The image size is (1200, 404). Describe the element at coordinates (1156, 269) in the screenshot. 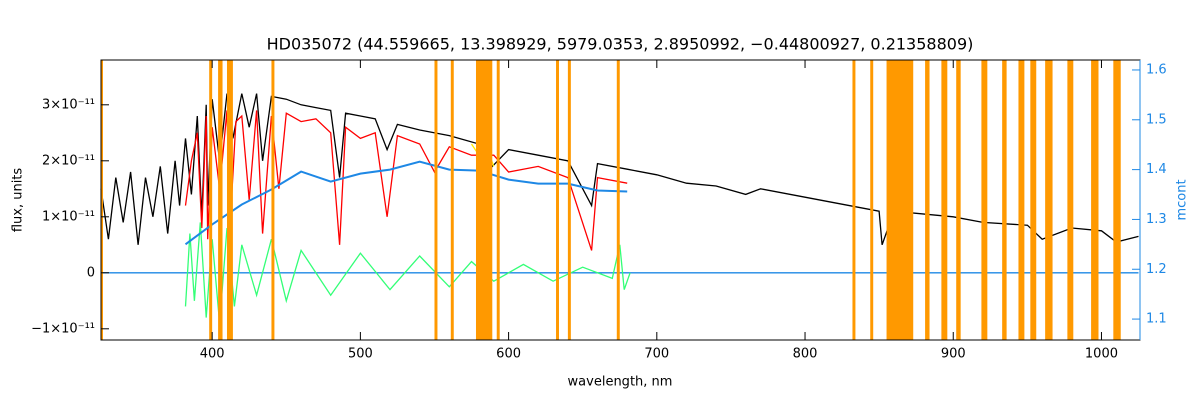

I see `y2-tick-label: 1.2` at that location.